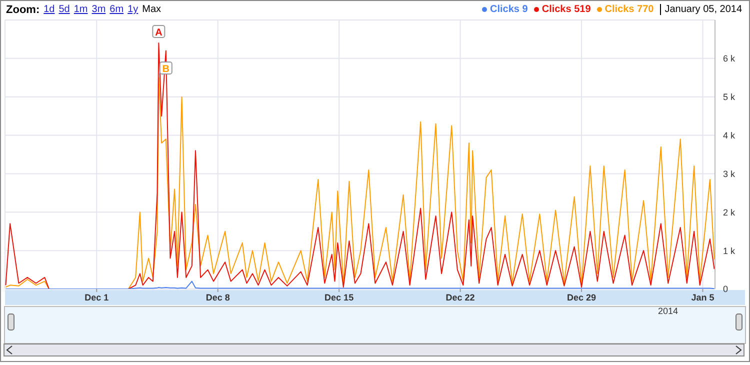 This screenshot has height=365, width=750. I want to click on y-tick-label: 6 k, so click(729, 59).